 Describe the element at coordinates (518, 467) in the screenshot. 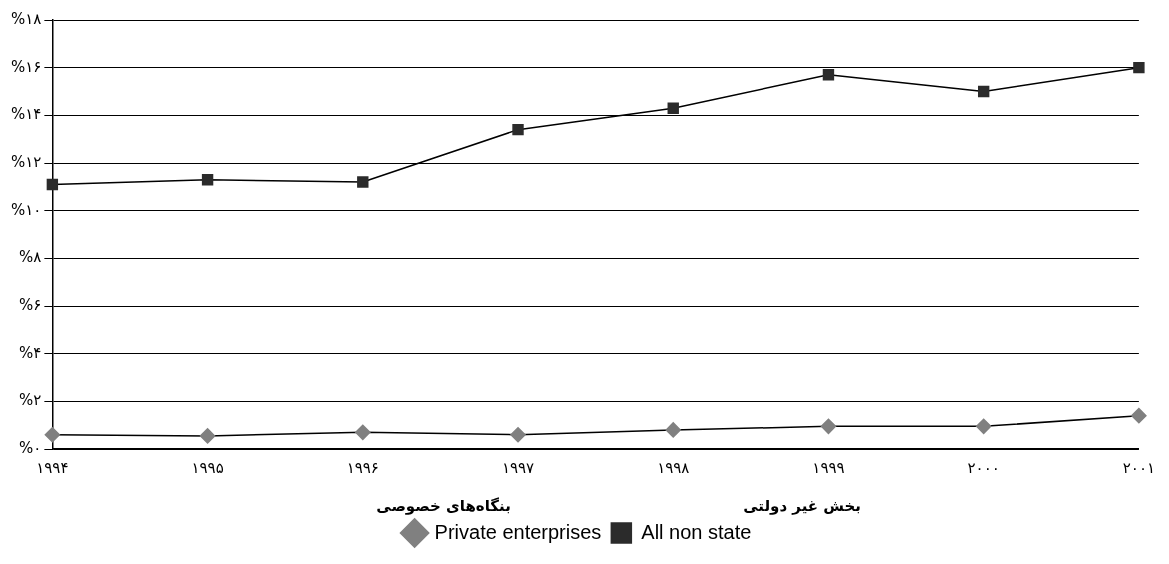

I see `x-tick-label: ۱۹۹۷` at that location.